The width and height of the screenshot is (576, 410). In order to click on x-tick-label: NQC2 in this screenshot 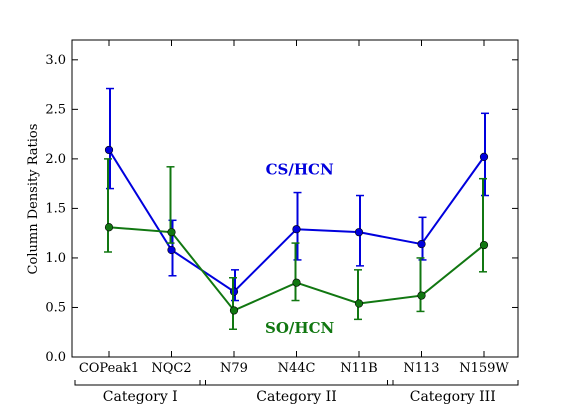, I will do `click(171, 368)`.